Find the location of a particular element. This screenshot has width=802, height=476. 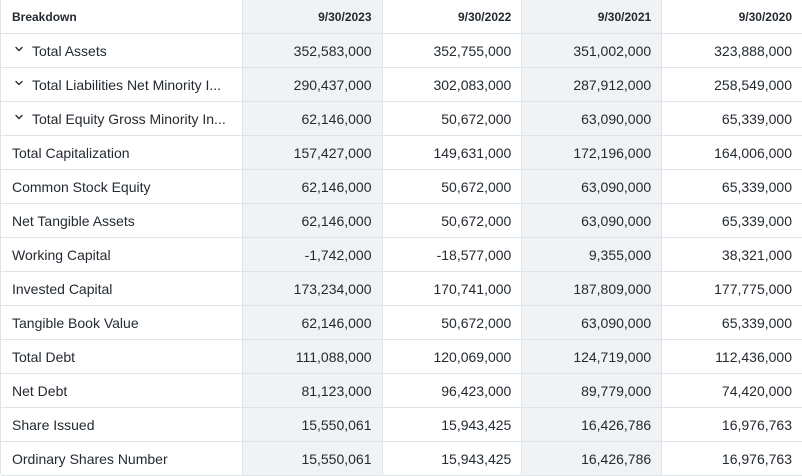

value-cell-2022: 302,083,000 is located at coordinates (453, 84).